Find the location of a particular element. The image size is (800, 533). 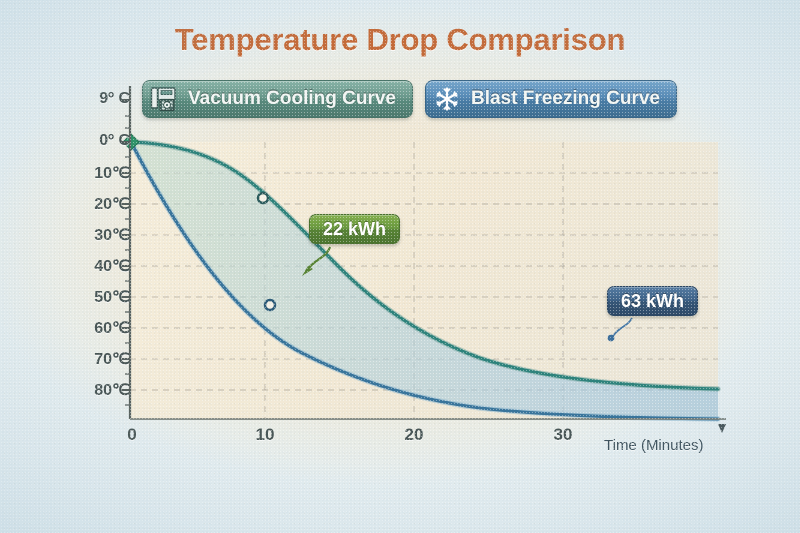

blast-data-point-marker is located at coordinates (270, 305).